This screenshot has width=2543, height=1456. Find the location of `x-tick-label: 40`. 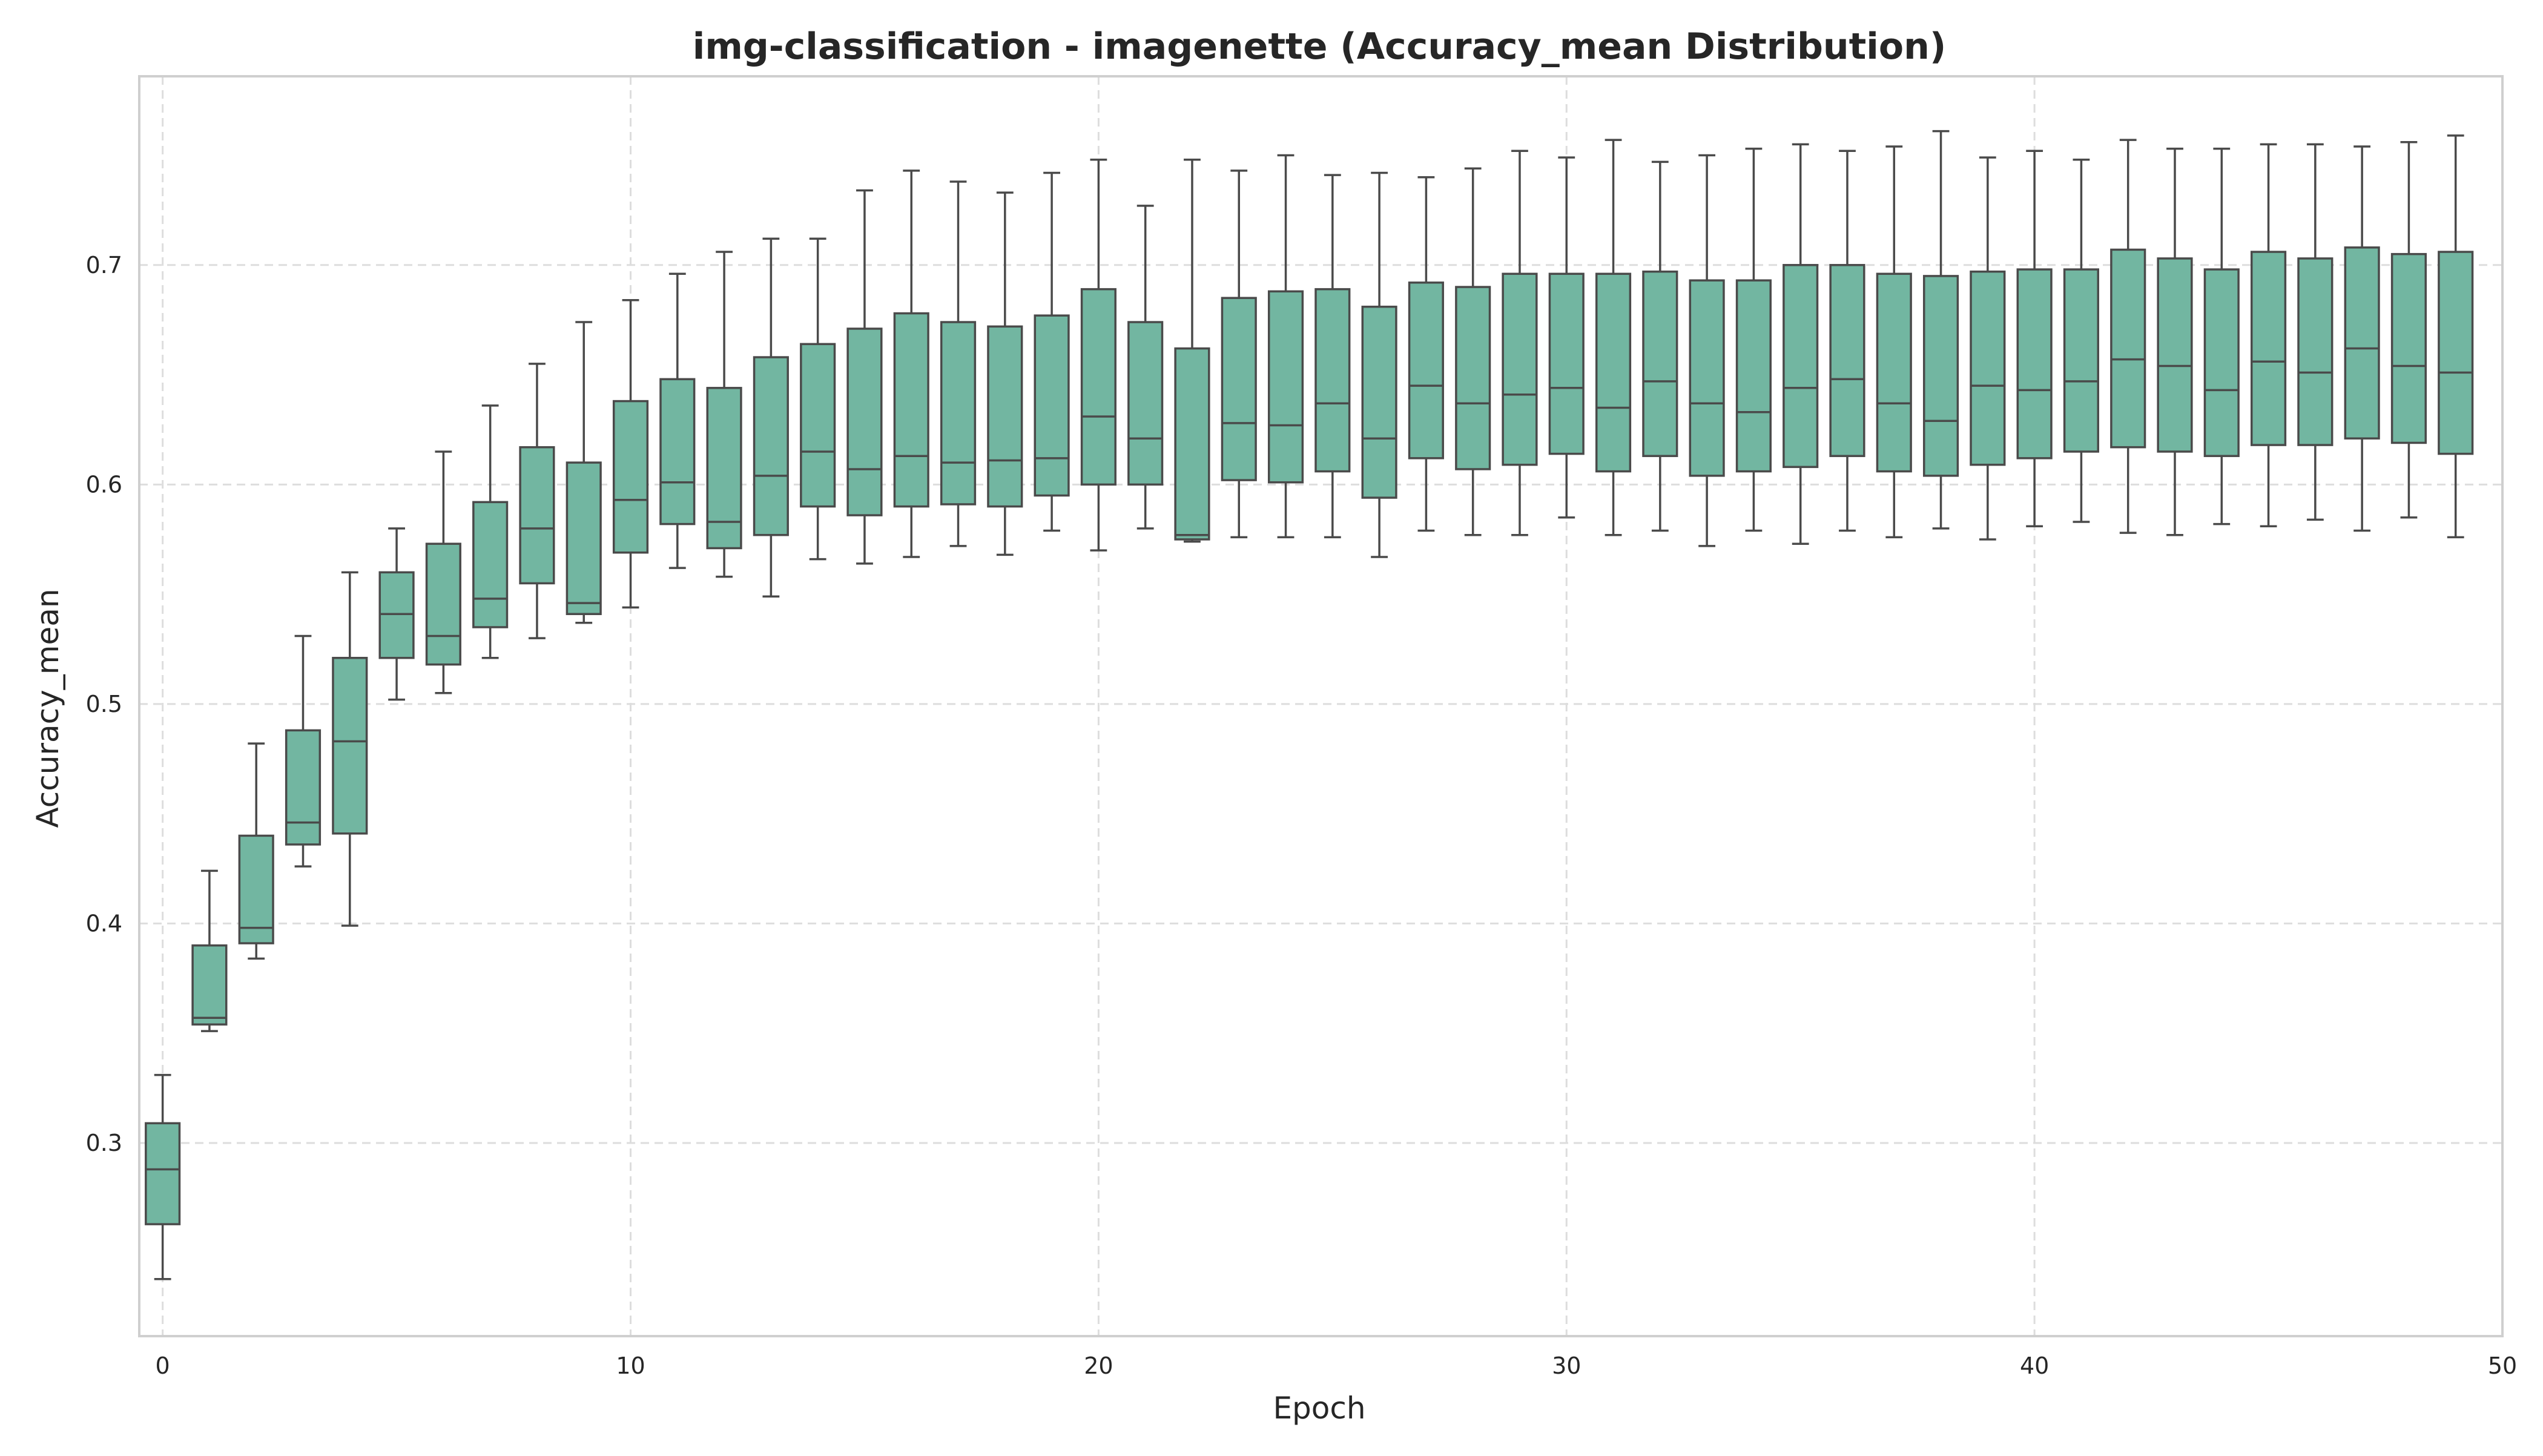

x-tick-label: 40 is located at coordinates (2035, 1365).